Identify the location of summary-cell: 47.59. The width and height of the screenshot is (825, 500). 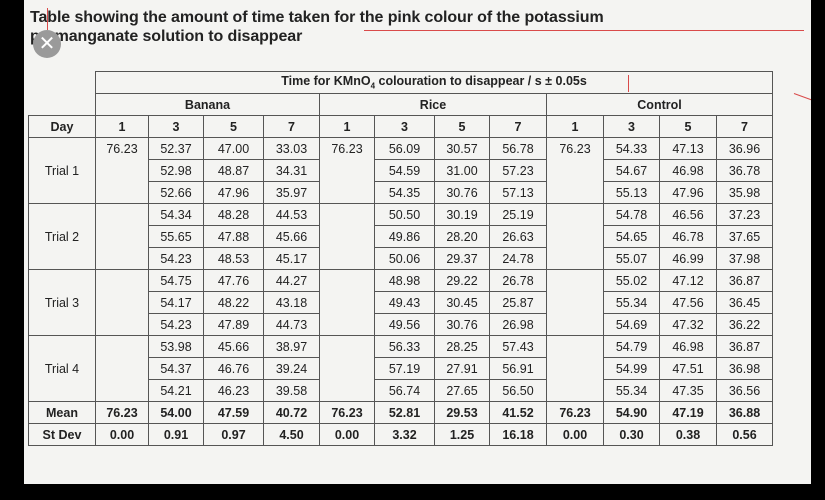
(233, 412).